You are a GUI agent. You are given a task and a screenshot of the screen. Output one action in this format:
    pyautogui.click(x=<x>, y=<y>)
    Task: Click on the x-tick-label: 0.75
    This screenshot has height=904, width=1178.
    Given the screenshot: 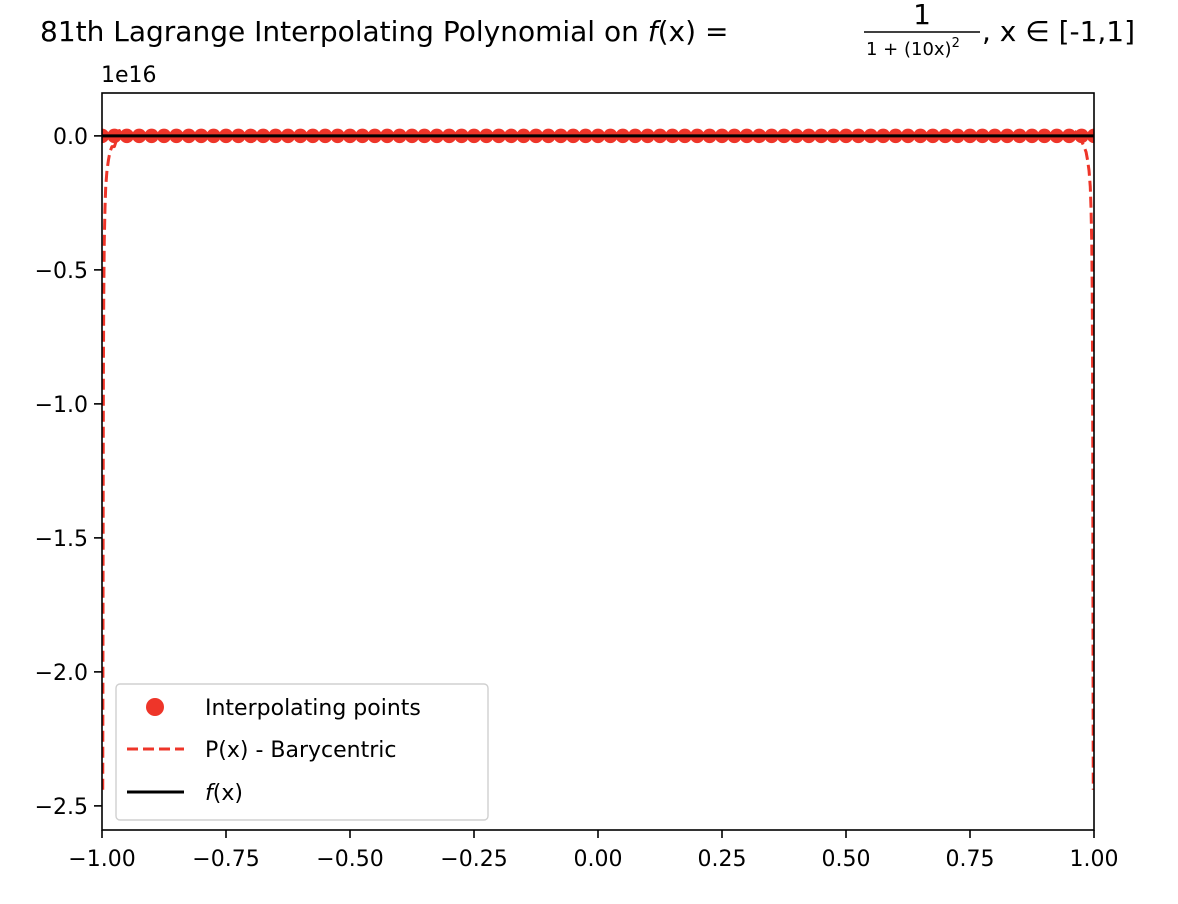 What is the action you would take?
    pyautogui.click(x=970, y=859)
    